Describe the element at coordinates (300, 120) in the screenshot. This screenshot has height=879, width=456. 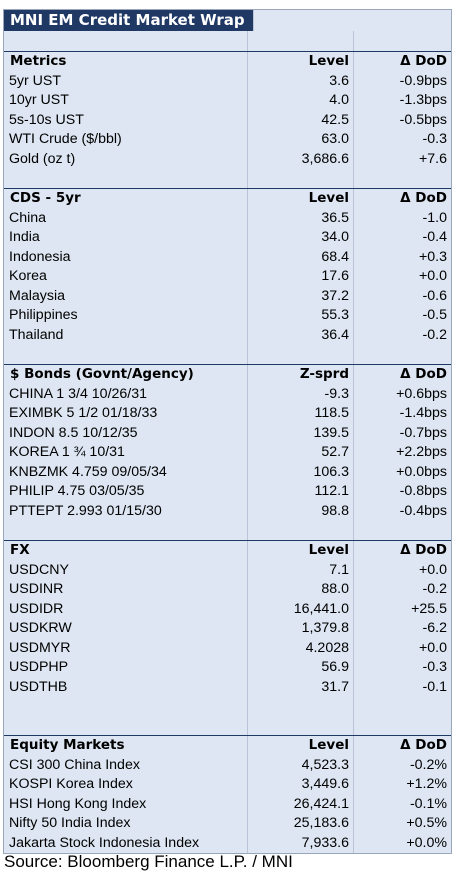
I see `row-level: 42.5` at that location.